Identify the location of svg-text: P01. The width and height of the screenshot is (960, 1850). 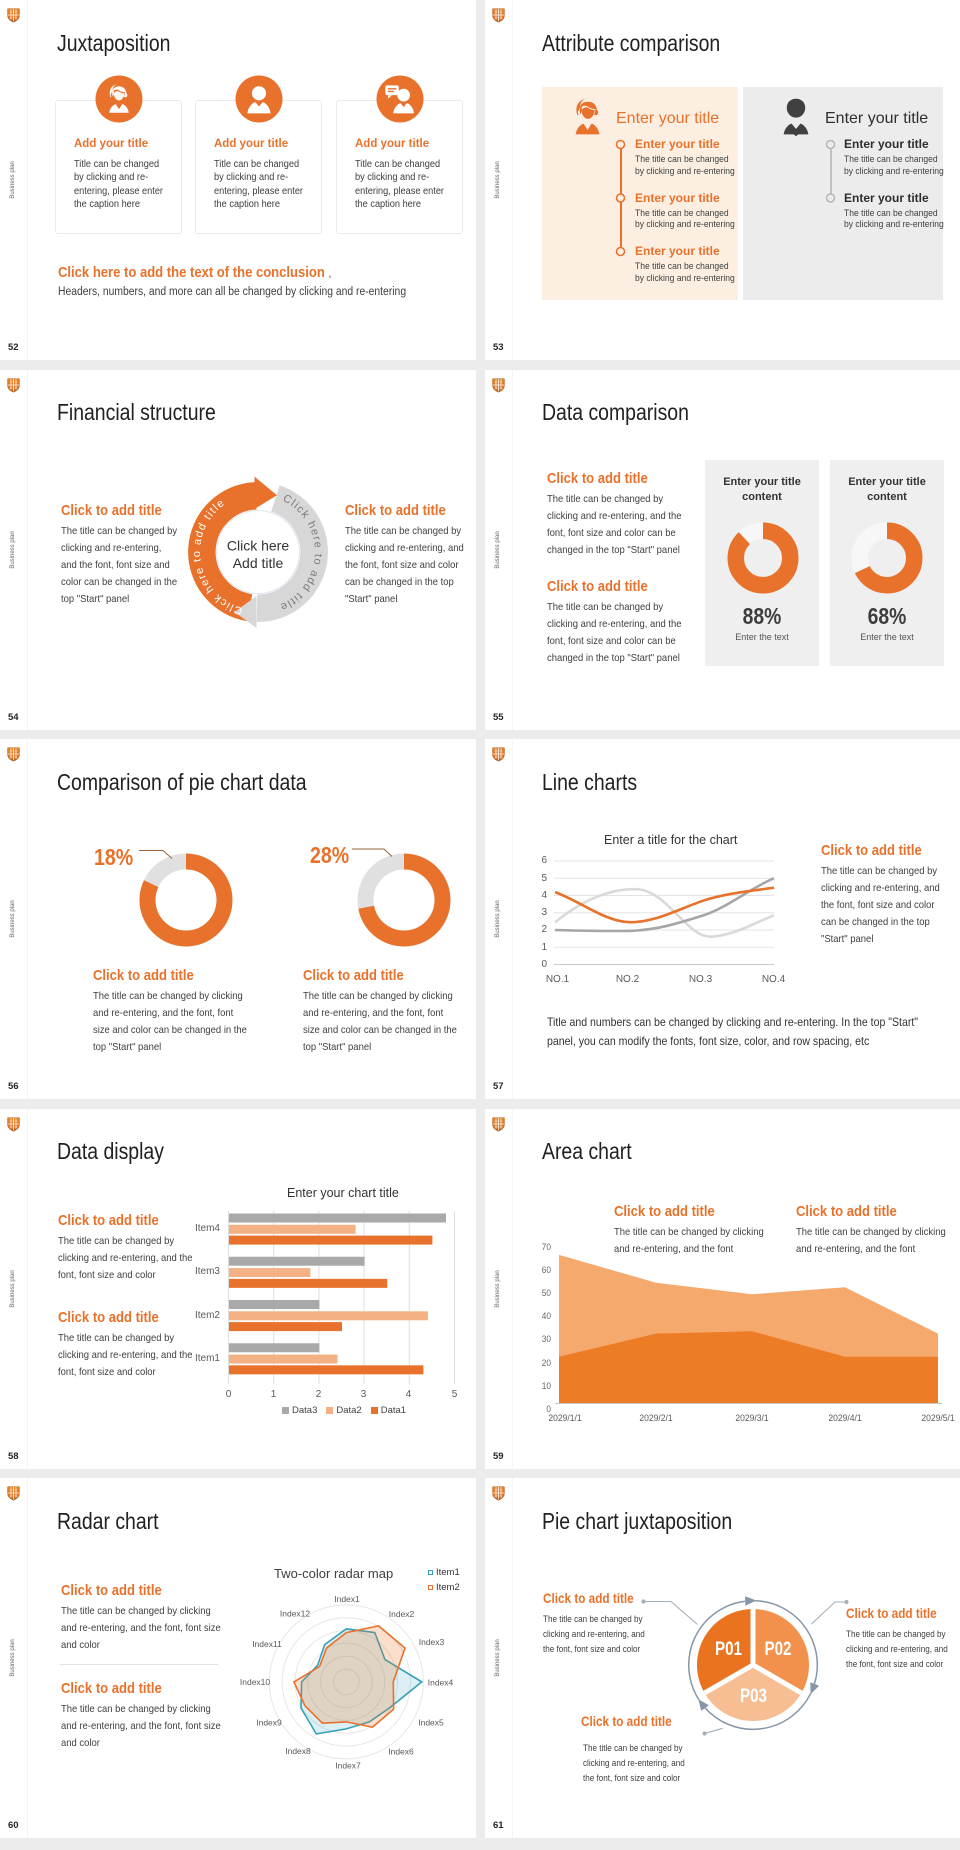
(728, 1649).